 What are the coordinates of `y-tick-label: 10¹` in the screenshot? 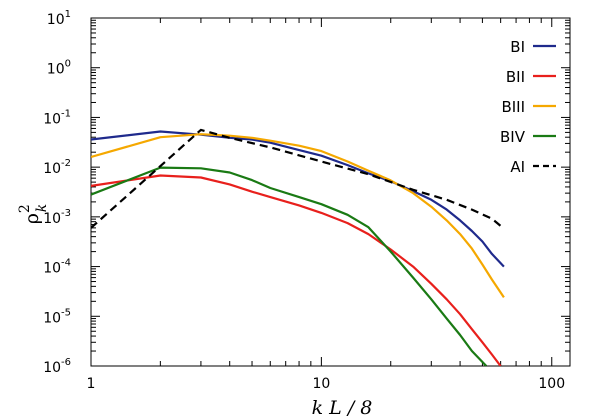 It's located at (59, 18).